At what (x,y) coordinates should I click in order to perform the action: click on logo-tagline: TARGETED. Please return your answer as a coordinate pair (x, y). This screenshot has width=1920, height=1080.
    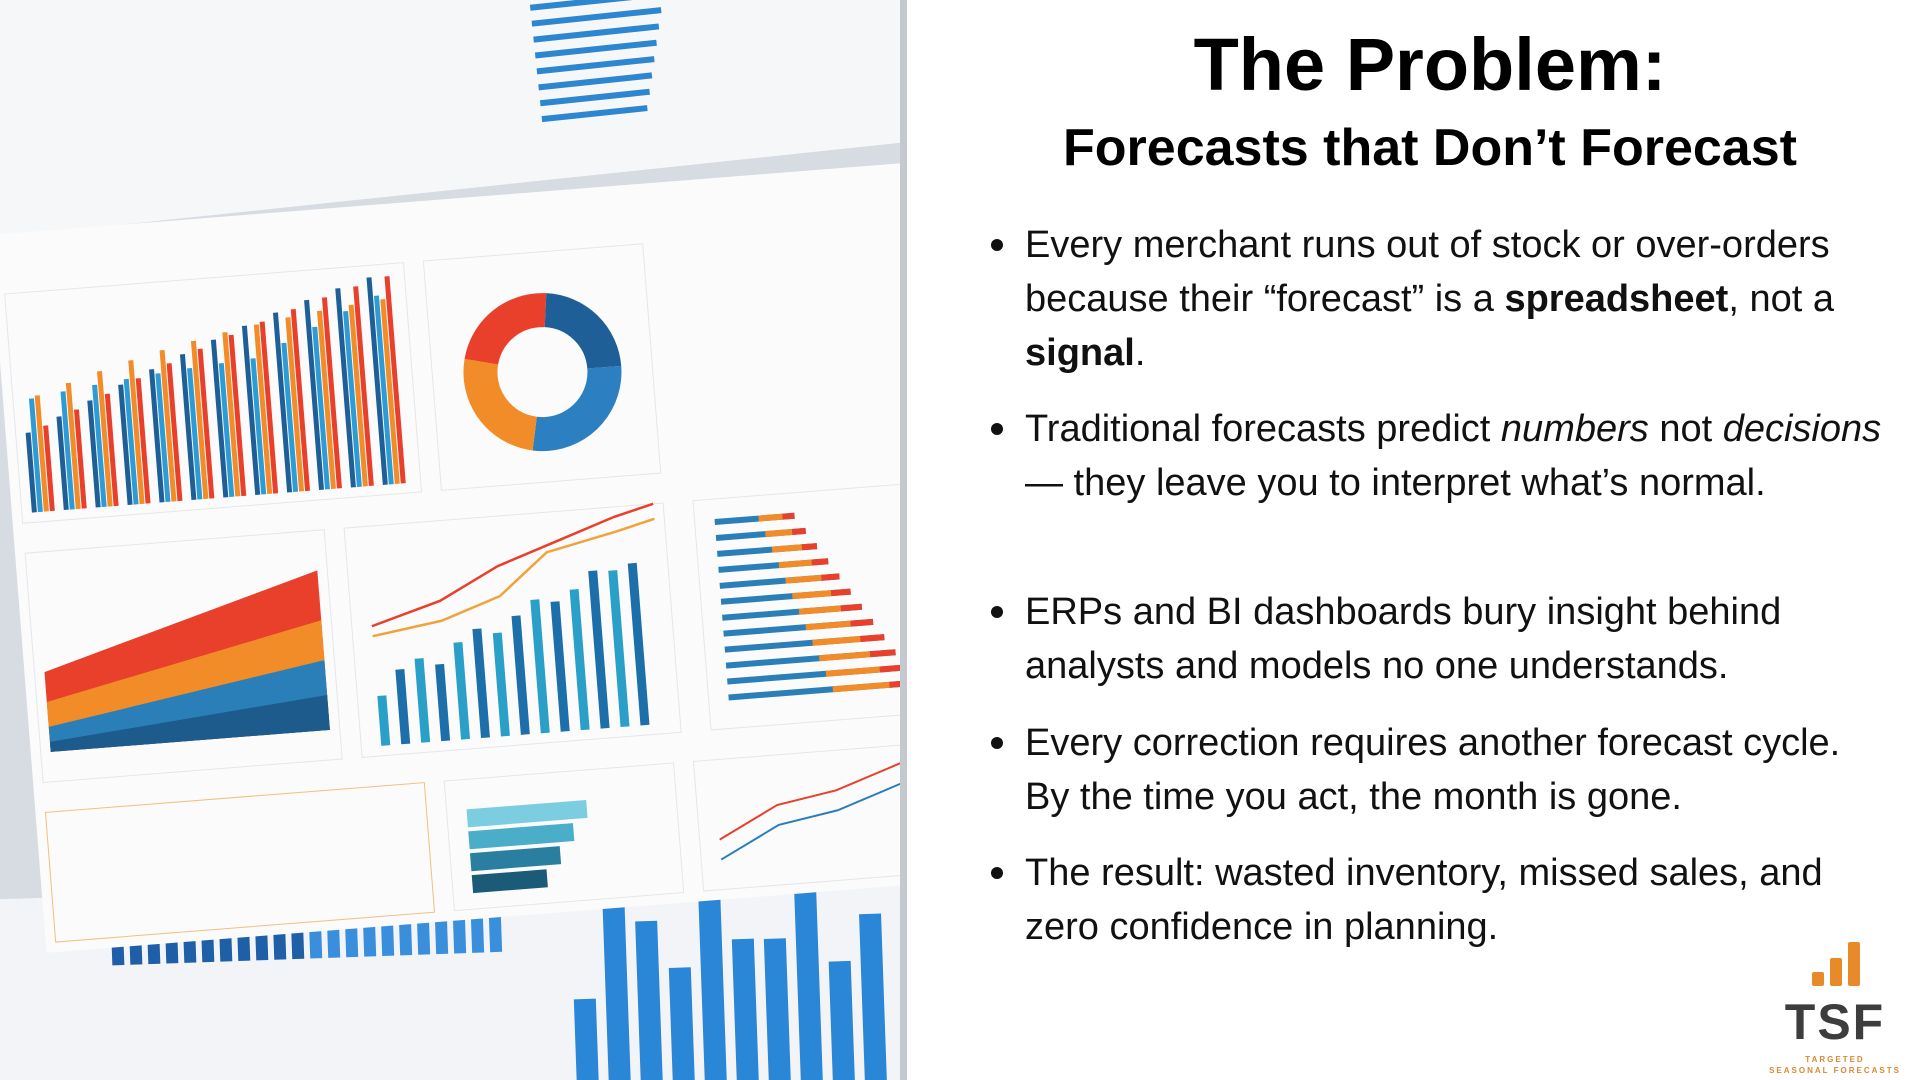
    Looking at the image, I should click on (1835, 1059).